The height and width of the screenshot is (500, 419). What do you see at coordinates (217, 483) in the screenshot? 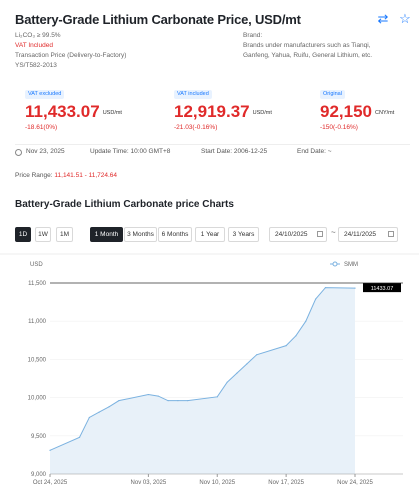
I see `x-tick-label: Nov 10, 2025` at bounding box center [217, 483].